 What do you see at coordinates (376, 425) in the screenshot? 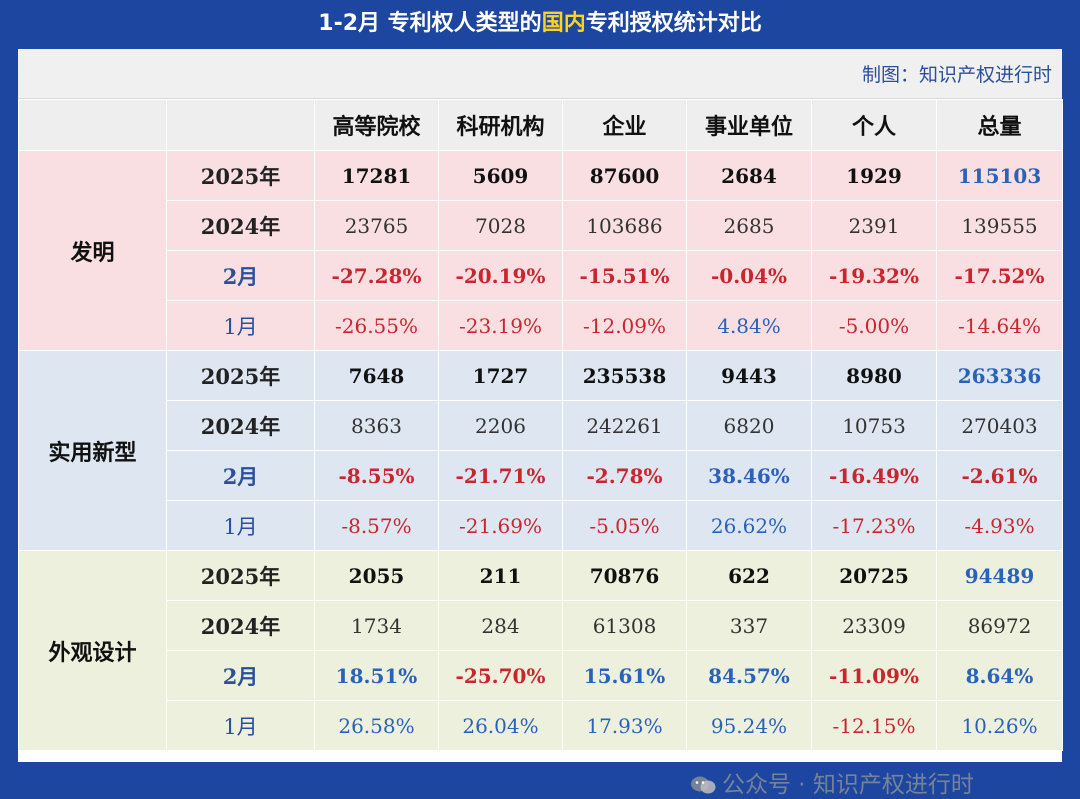
I see `table-cell: 8363` at bounding box center [376, 425].